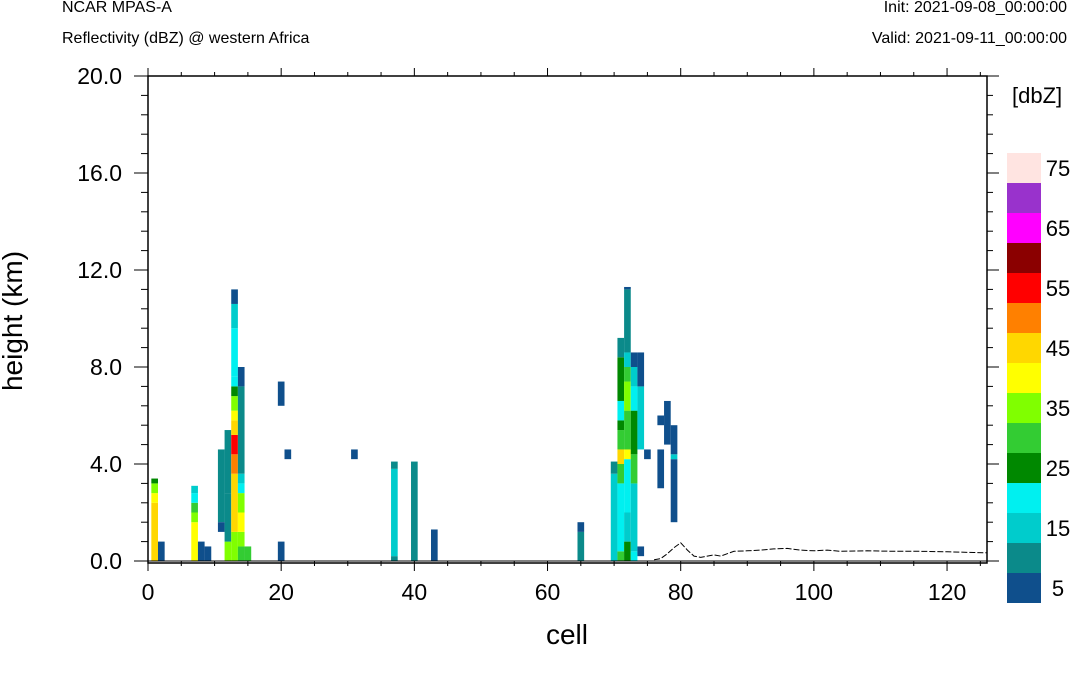 This screenshot has width=1079, height=677. What do you see at coordinates (1058, 468) in the screenshot?
I see `colorbar-label: 25` at bounding box center [1058, 468].